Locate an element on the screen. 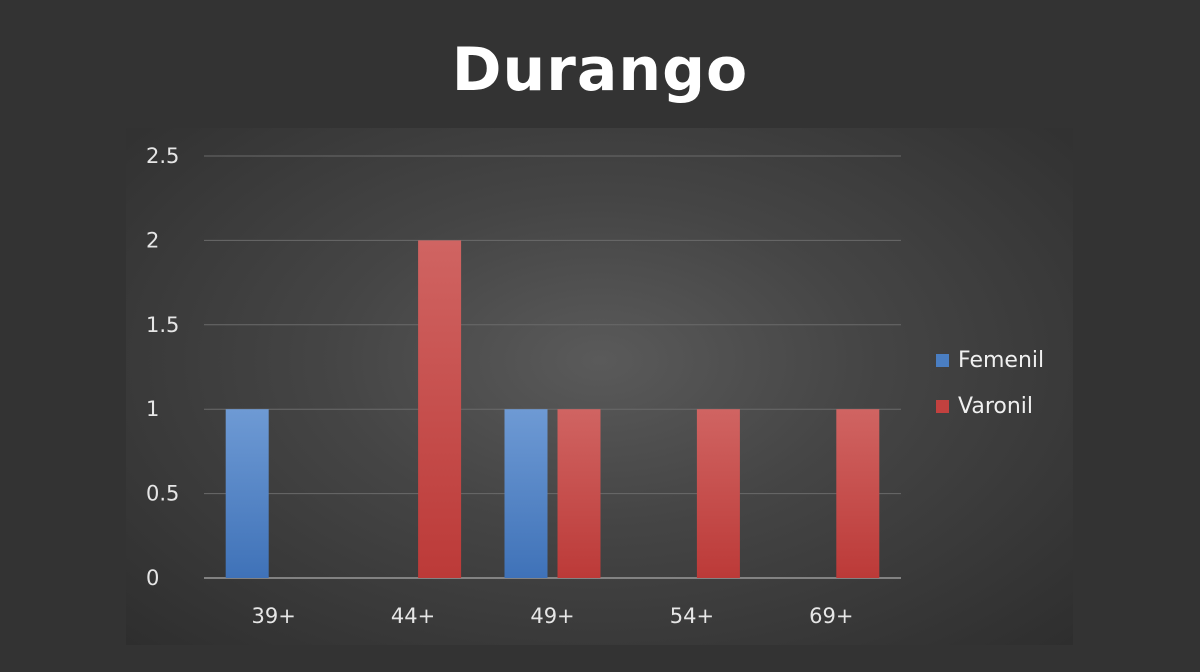 The width and height of the screenshot is (1200, 672). x-tick-label: 49+ is located at coordinates (552, 616).